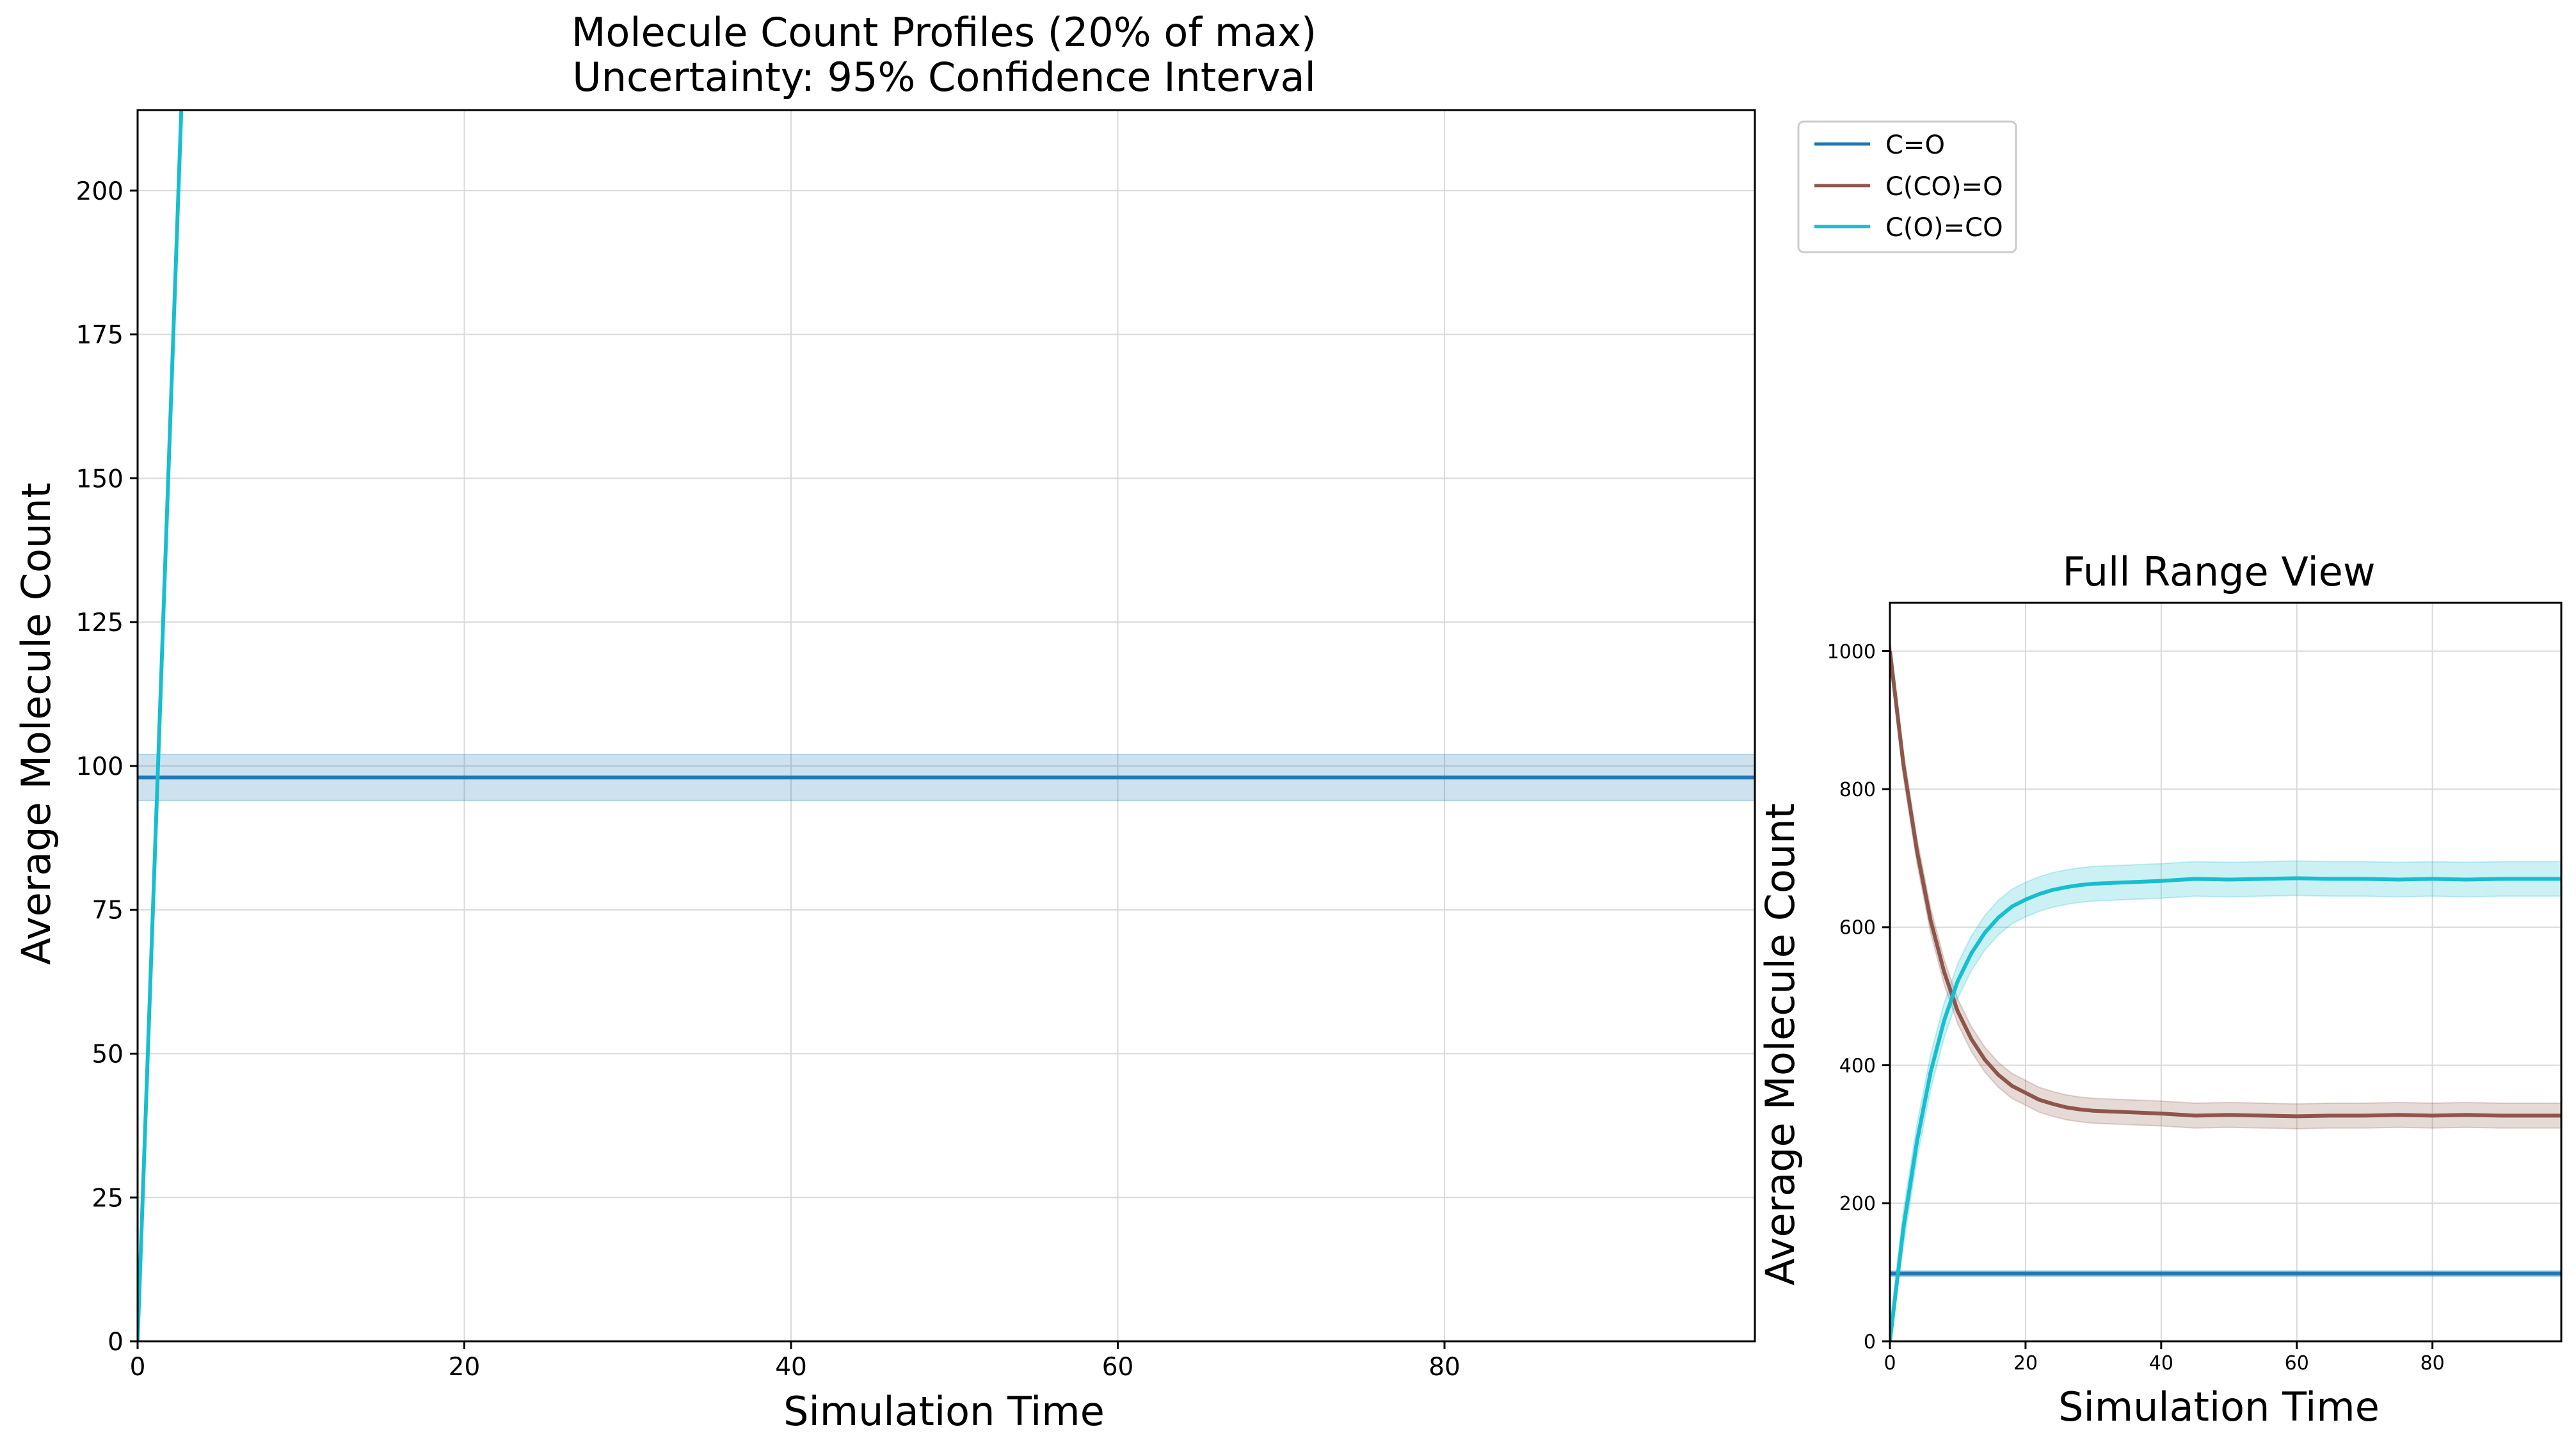 This screenshot has height=1452, width=2576. What do you see at coordinates (2219, 1407) in the screenshot?
I see `inset-x-axis-label: Simulation Time` at bounding box center [2219, 1407].